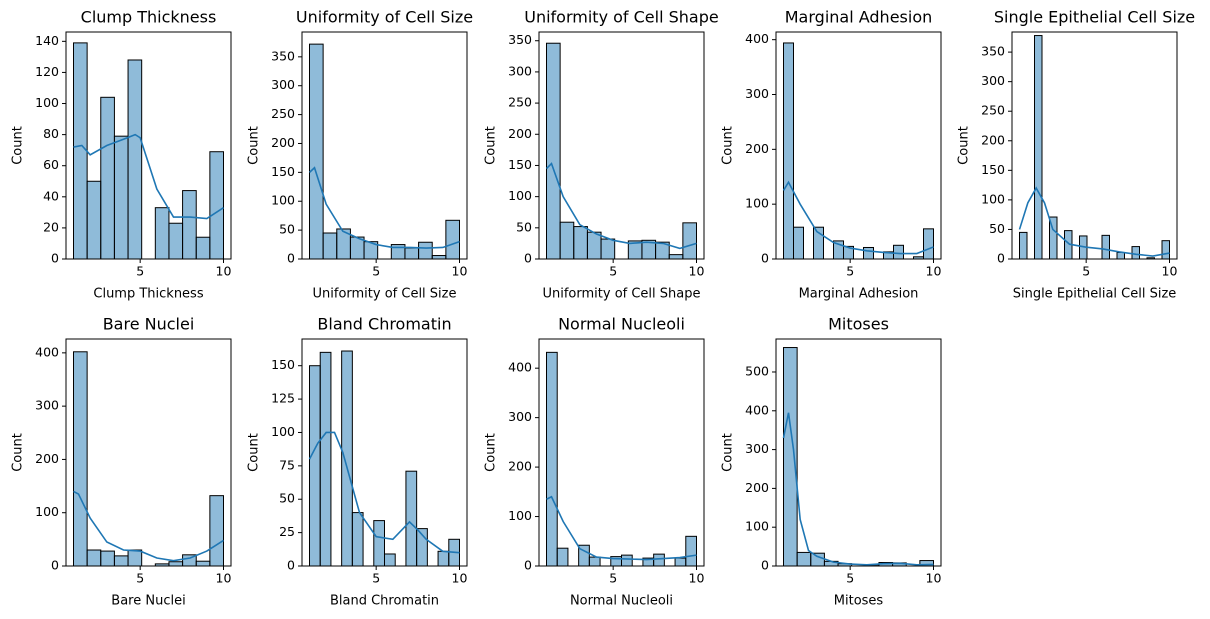  Describe the element at coordinates (47, 40) in the screenshot. I see `y-tick-label: 140` at that location.